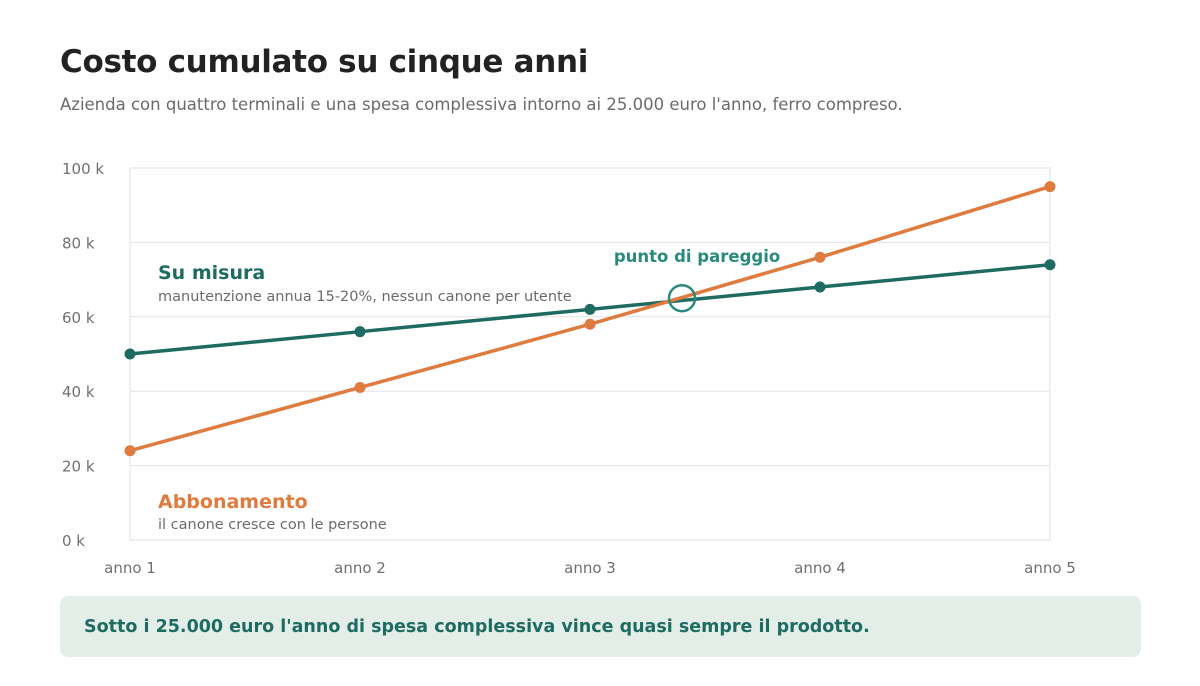 Image resolution: width=1200 pixels, height=686 pixels. I want to click on series-note-abbonamento: il canone cresce con le persone, so click(272, 525).